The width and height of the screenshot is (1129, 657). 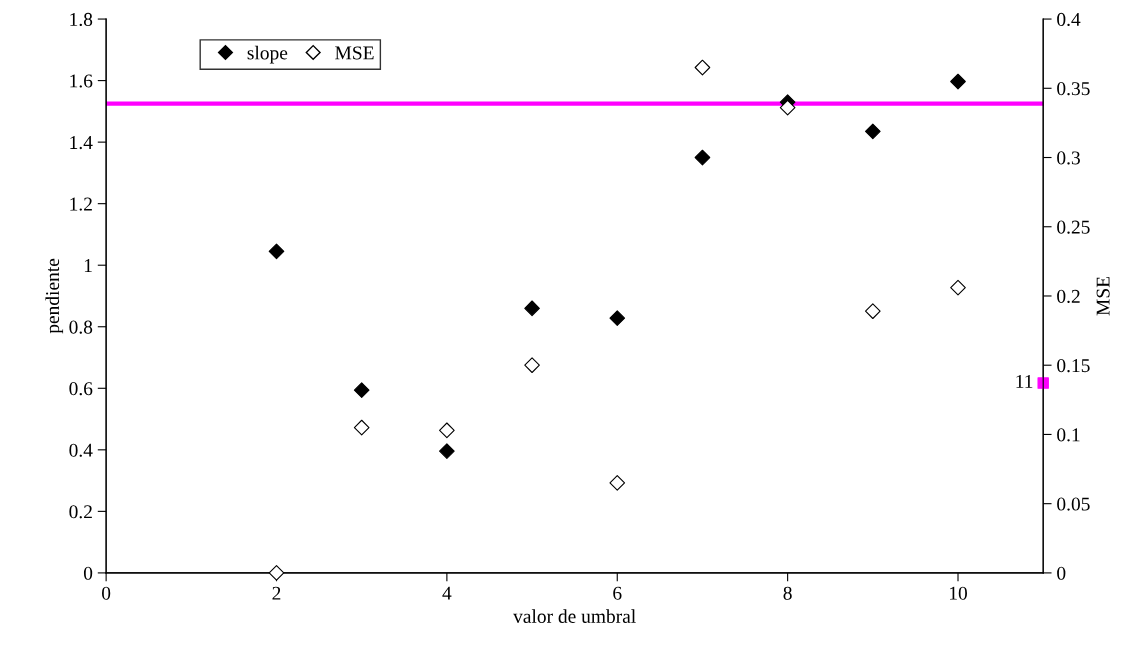 I want to click on y-tick-label: 0.2, so click(x=80, y=512).